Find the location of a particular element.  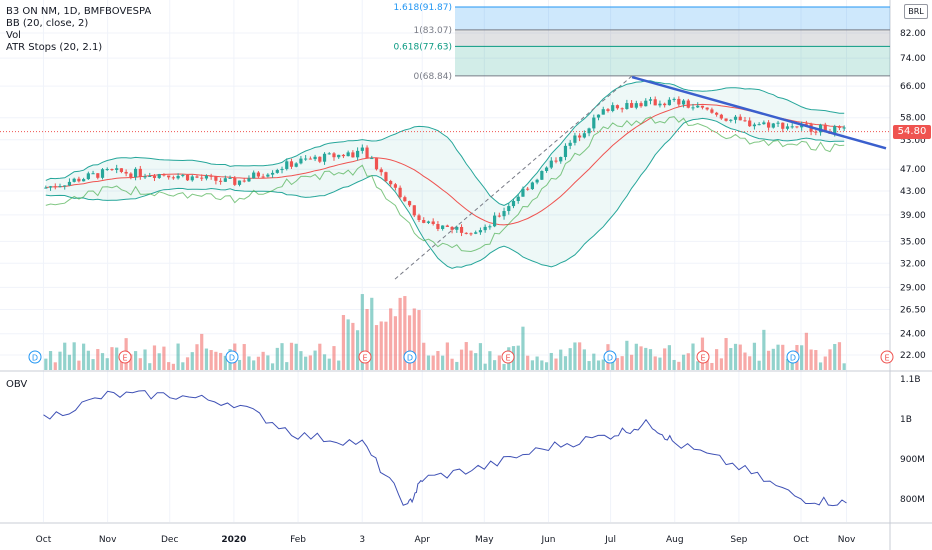

price-tick-label-1: 24.00 is located at coordinates (913, 335).